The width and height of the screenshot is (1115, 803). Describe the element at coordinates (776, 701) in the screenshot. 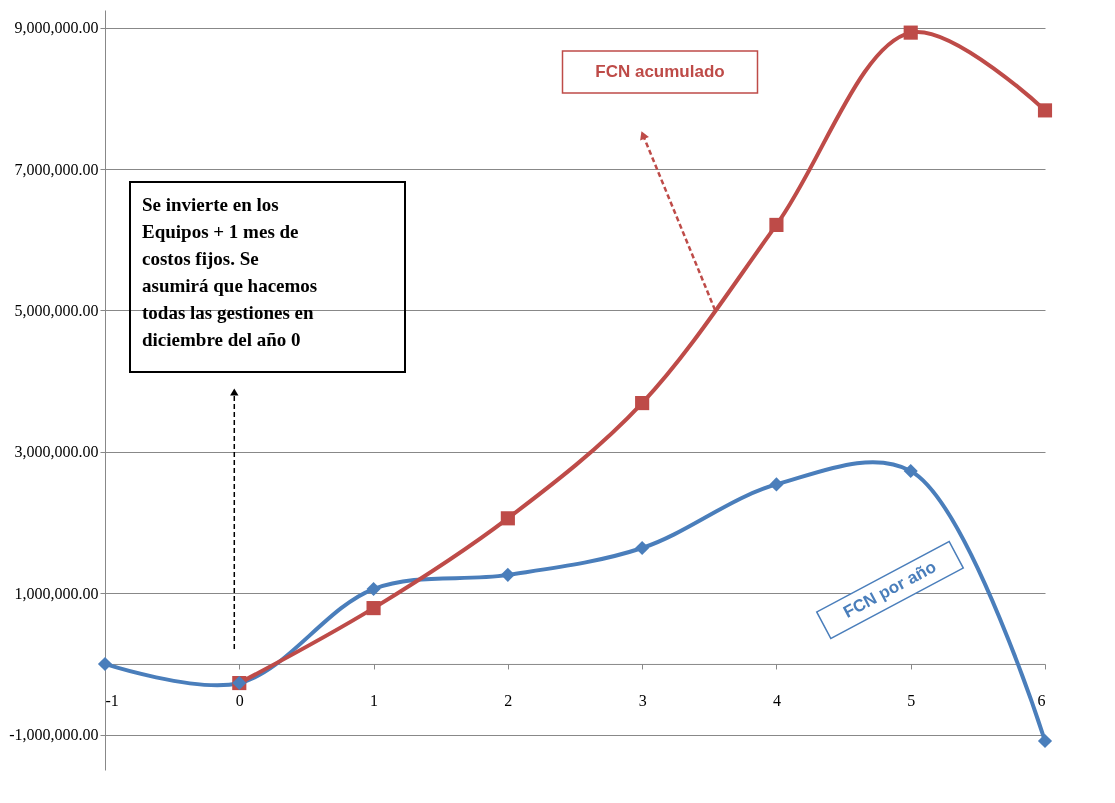

I see `x-tick-label: 4` at that location.